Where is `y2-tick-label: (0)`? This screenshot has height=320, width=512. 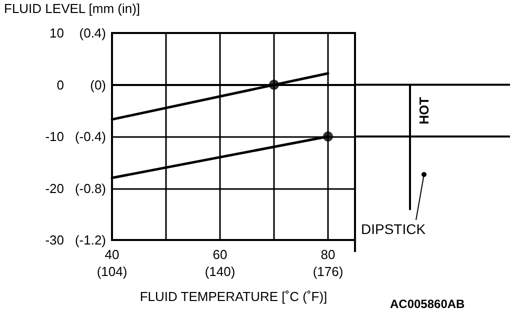 y2-tick-label: (0) is located at coordinates (98, 84).